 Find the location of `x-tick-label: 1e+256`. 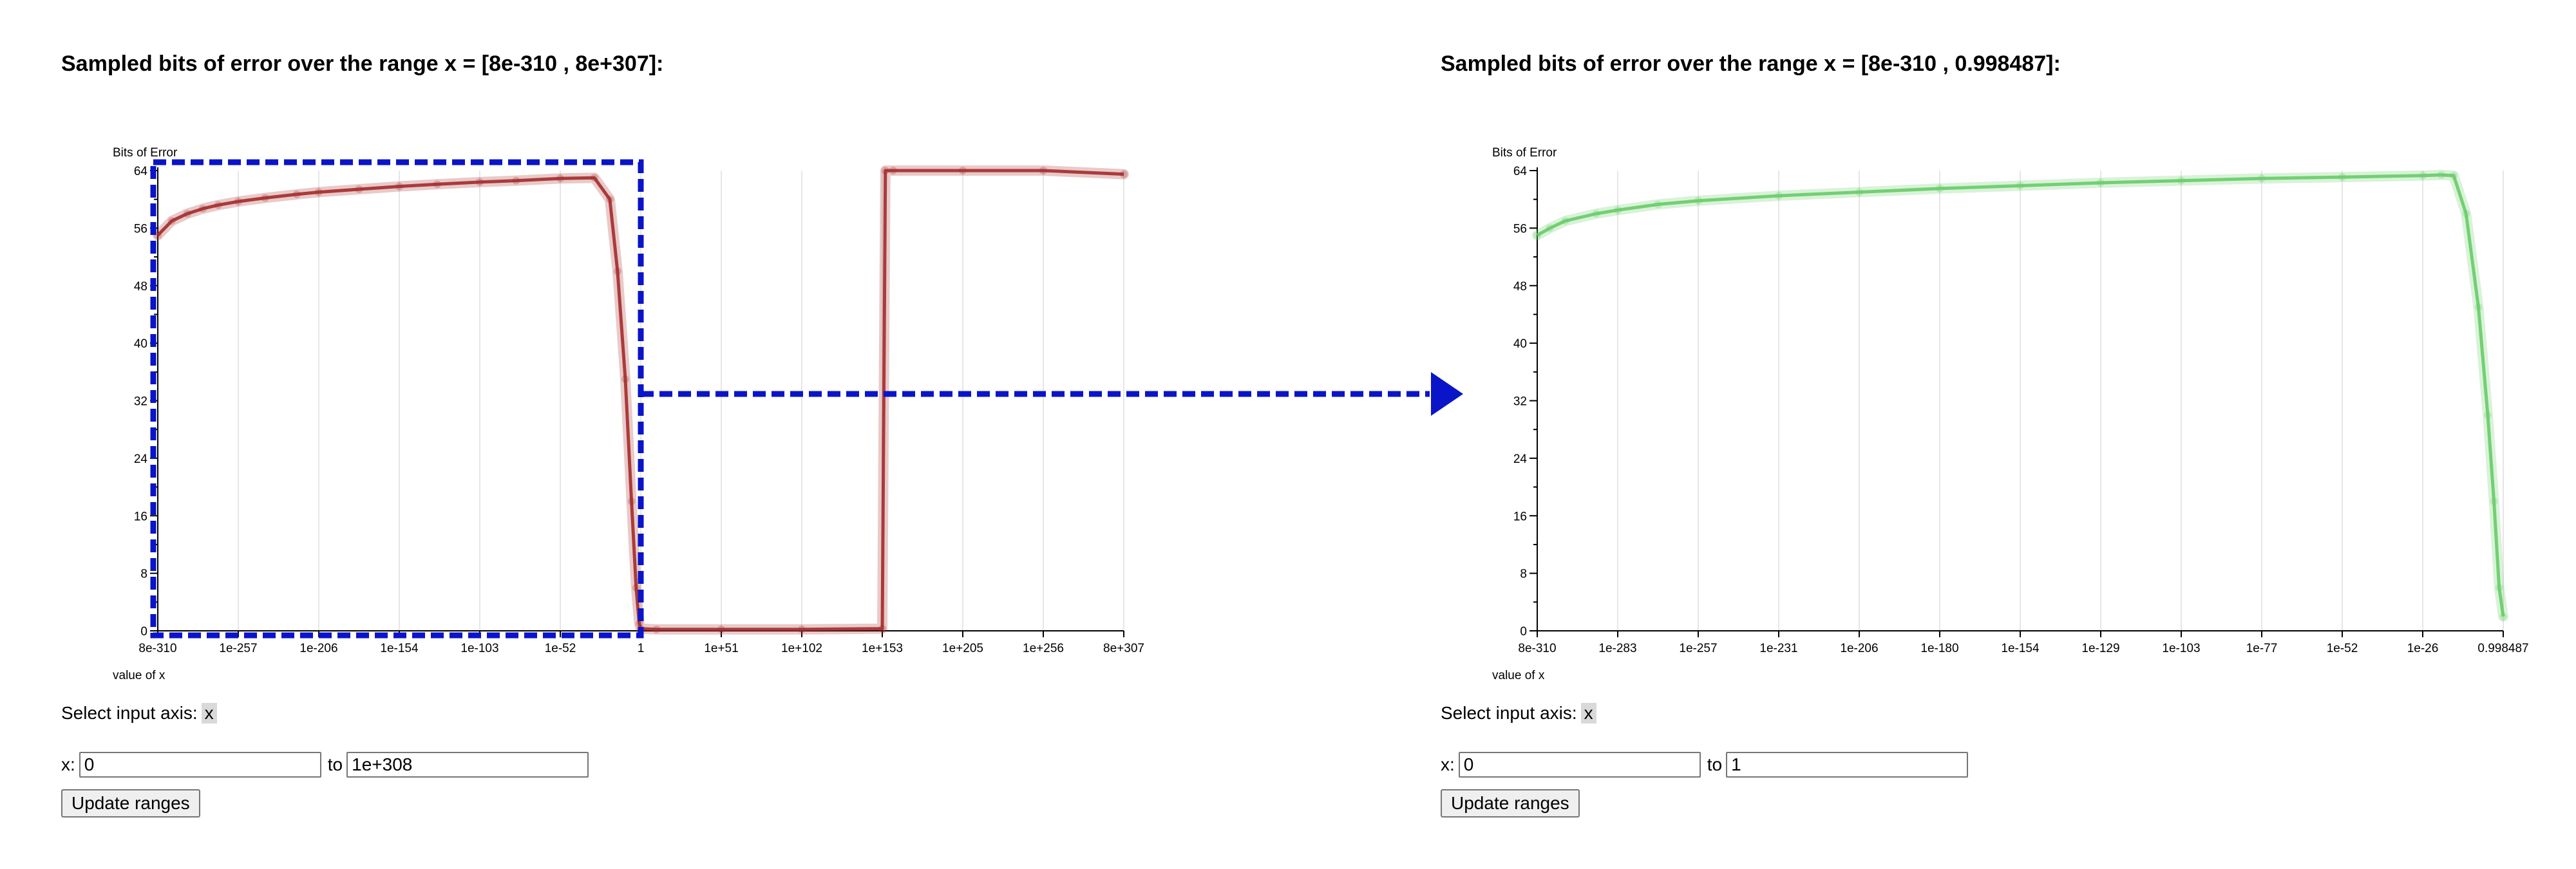

x-tick-label: 1e+256 is located at coordinates (1043, 648).